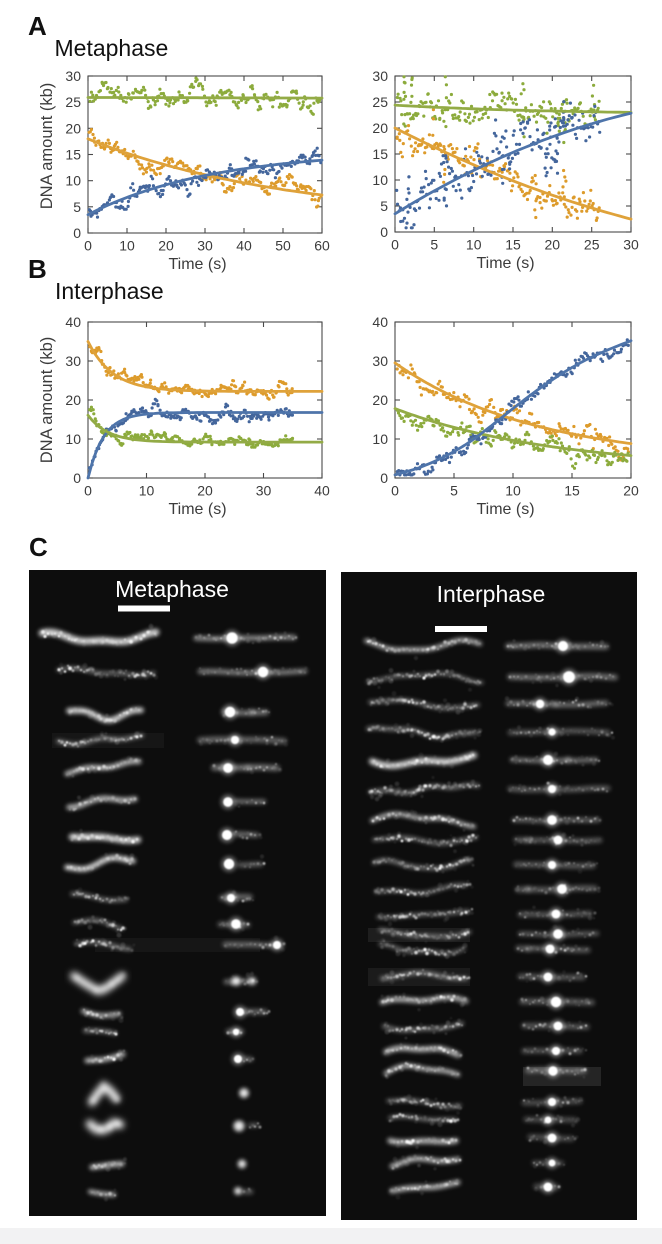 Image resolution: width=662 pixels, height=1244 pixels. I want to click on svg-text: A, so click(37, 26).